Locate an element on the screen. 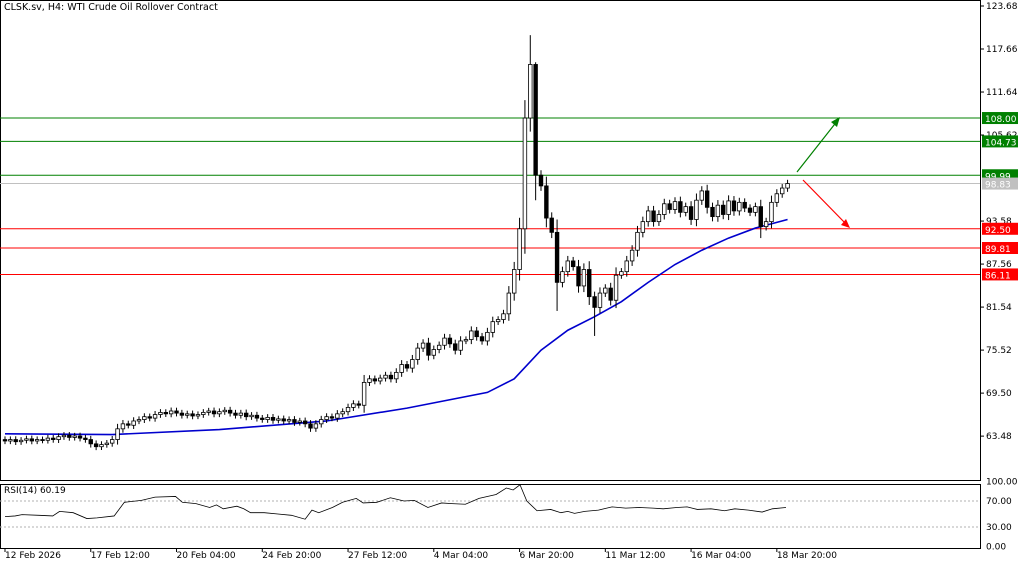  price-tick-label: 123.68 is located at coordinates (1002, 7).